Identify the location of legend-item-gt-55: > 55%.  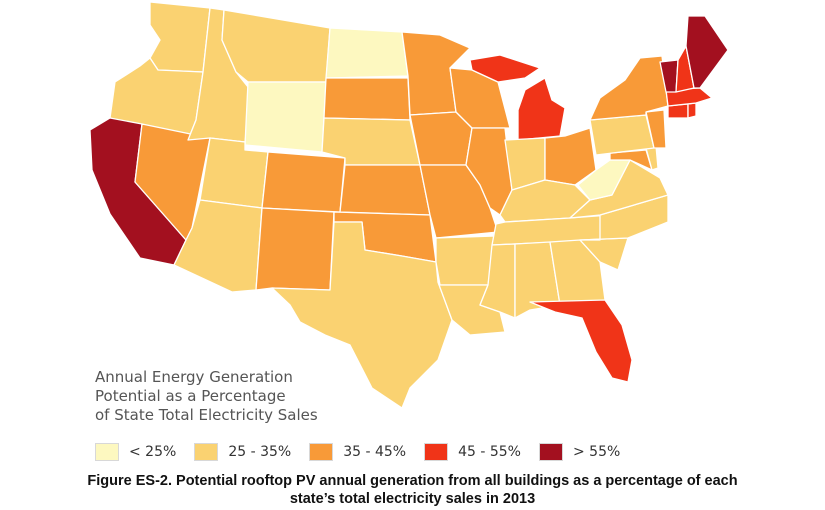
(579, 452).